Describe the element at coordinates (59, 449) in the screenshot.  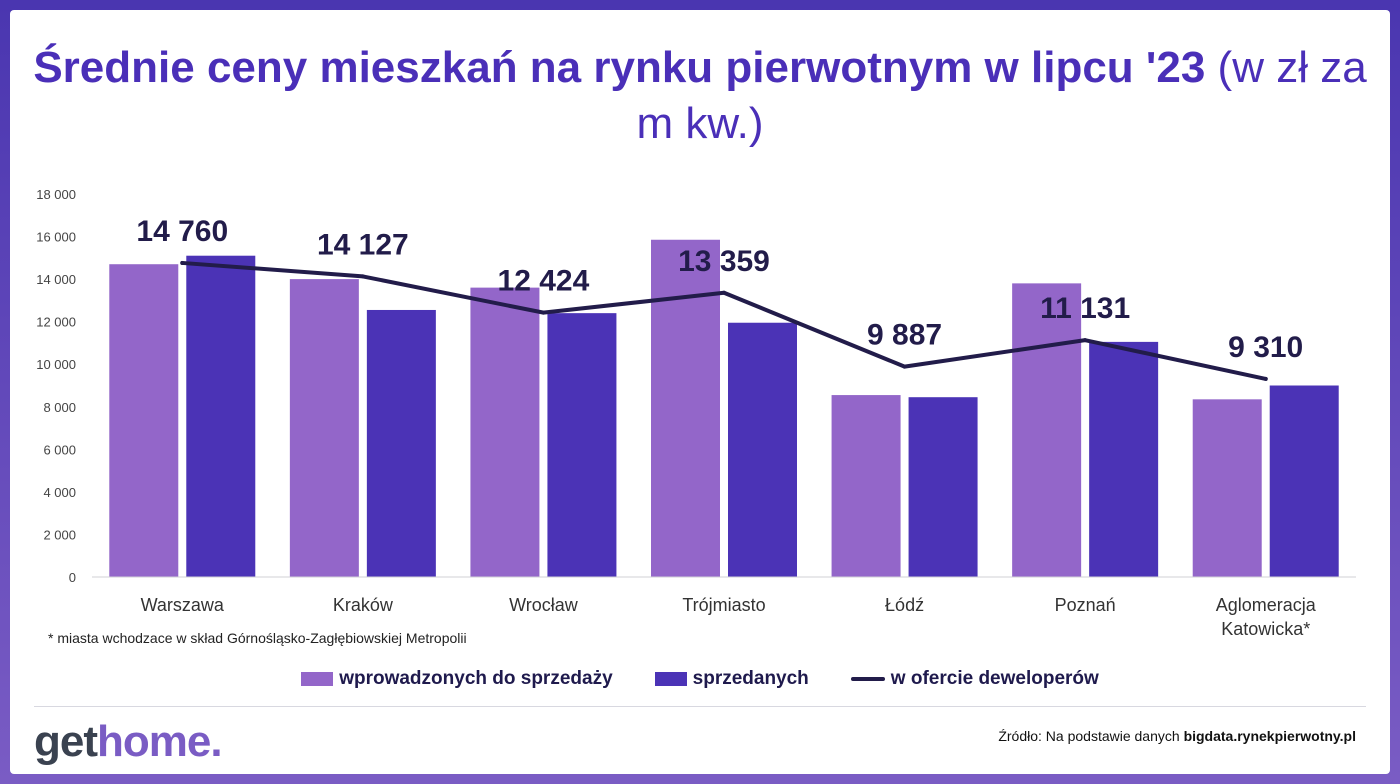
I see `y-tick-label: 6 000` at that location.